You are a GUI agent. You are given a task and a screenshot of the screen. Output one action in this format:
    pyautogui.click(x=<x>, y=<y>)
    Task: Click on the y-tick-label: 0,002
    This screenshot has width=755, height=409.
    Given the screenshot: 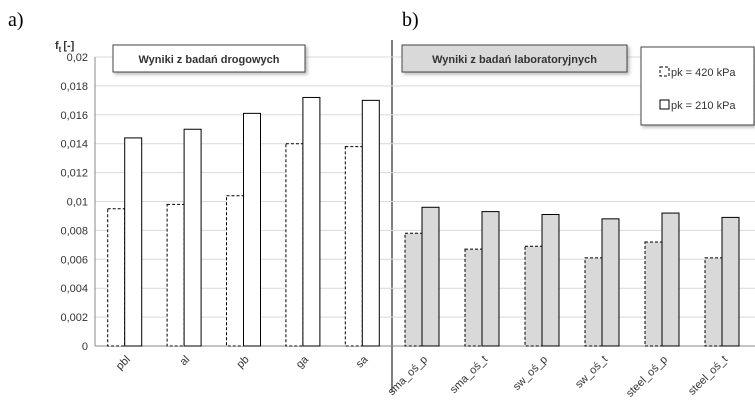 What is the action you would take?
    pyautogui.click(x=74, y=318)
    